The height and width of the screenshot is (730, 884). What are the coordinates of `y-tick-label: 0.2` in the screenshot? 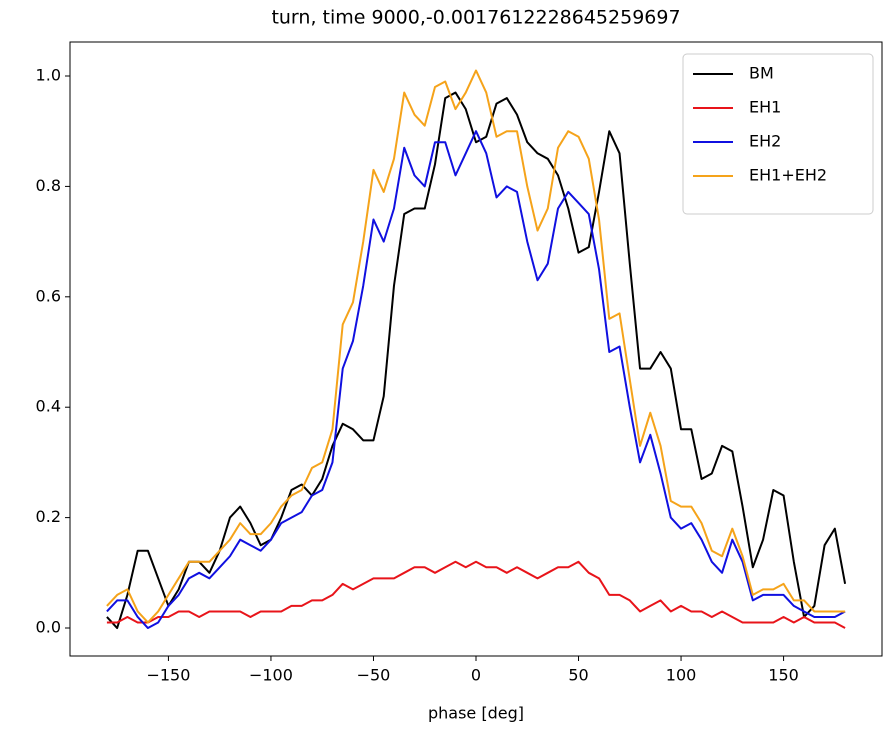 It's located at (48, 516).